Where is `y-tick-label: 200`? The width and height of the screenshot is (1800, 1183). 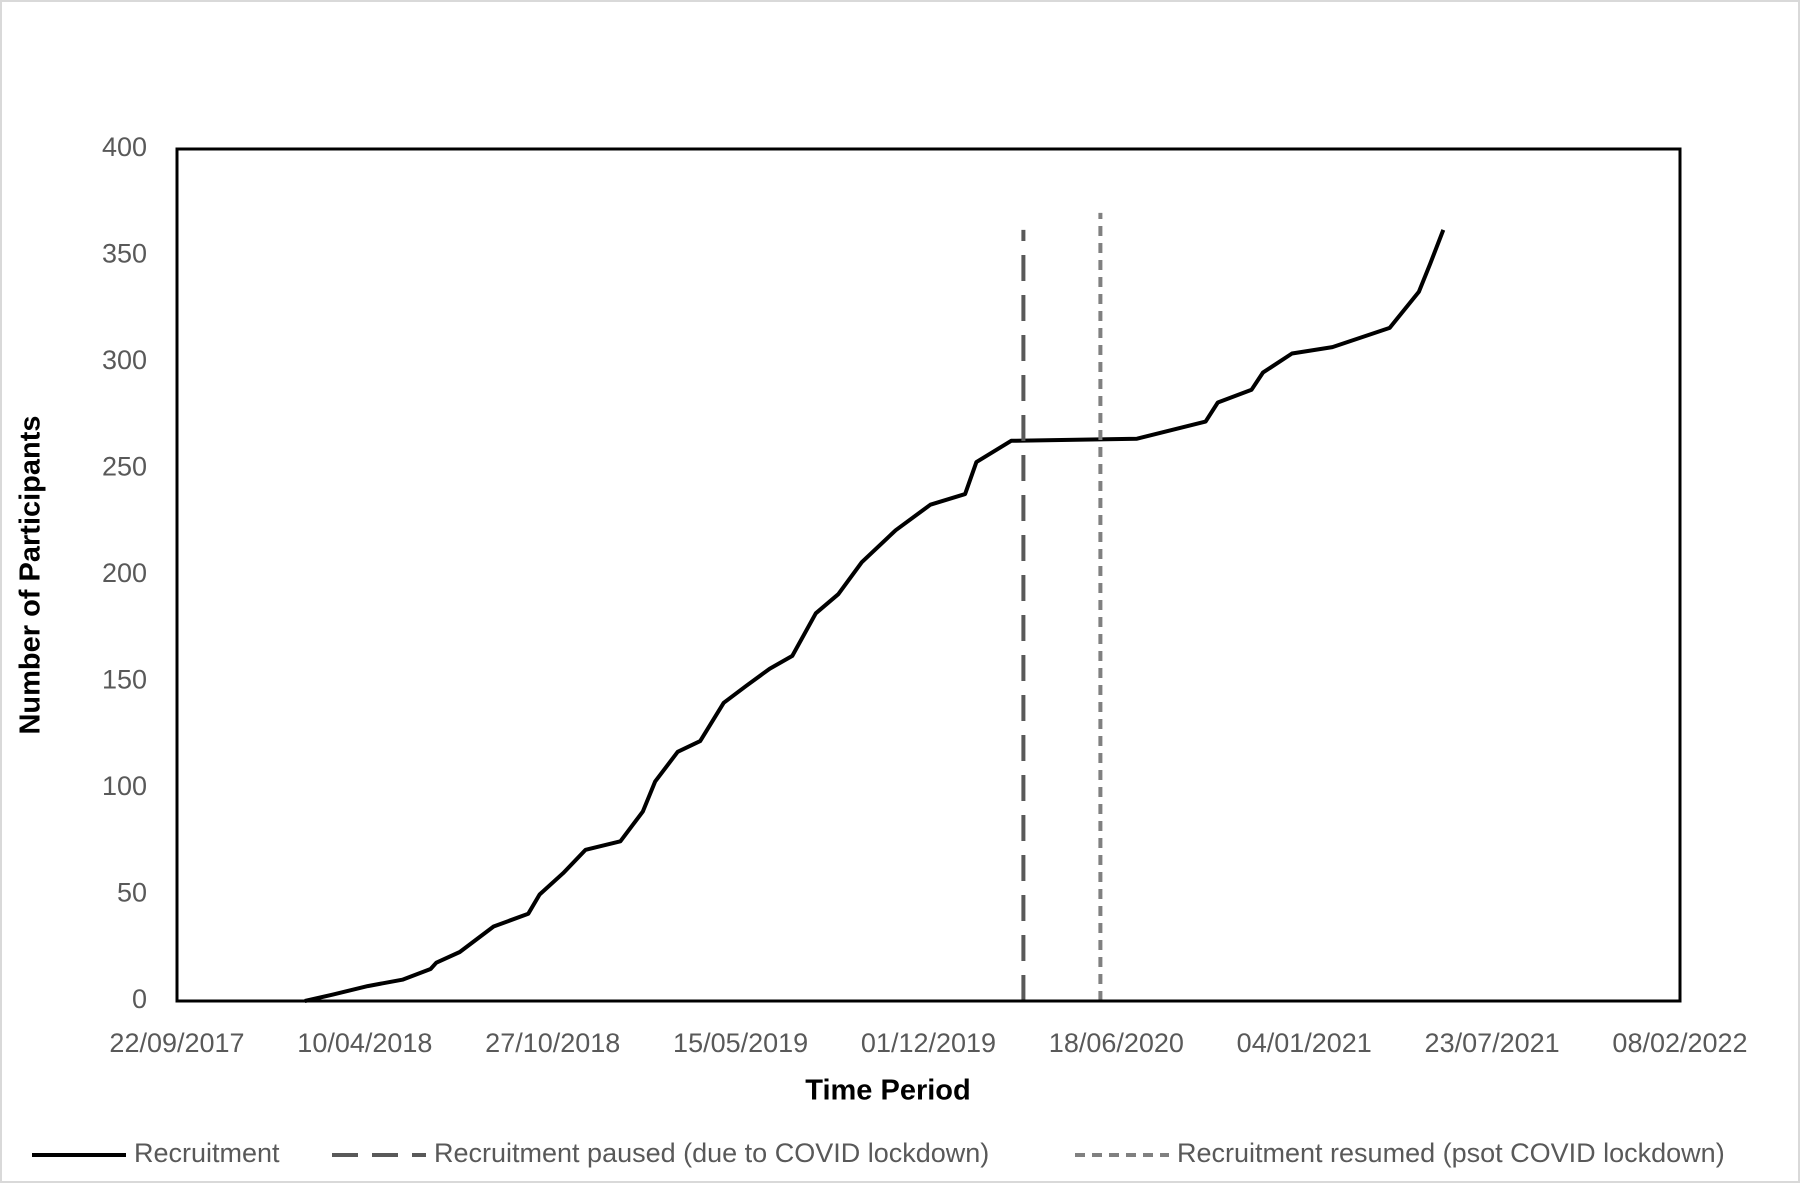
y-tick-label: 200 is located at coordinates (124, 573).